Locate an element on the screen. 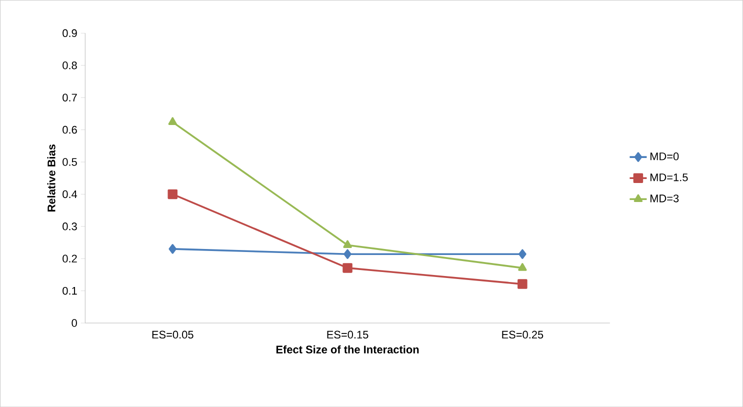 This screenshot has height=407, width=743. y-tick-label: 0.2 is located at coordinates (69, 258).